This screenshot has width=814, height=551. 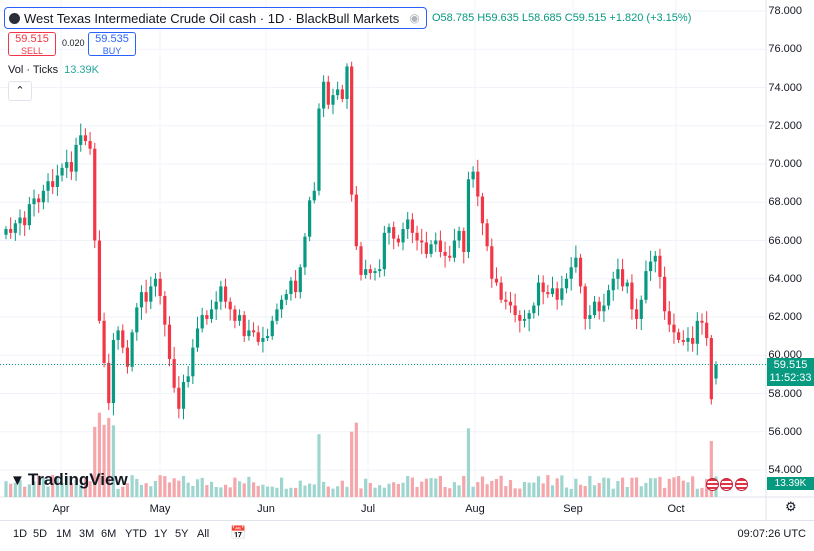 What do you see at coordinates (161, 534) in the screenshot?
I see `timeframe-1y-button: 1Y` at bounding box center [161, 534].